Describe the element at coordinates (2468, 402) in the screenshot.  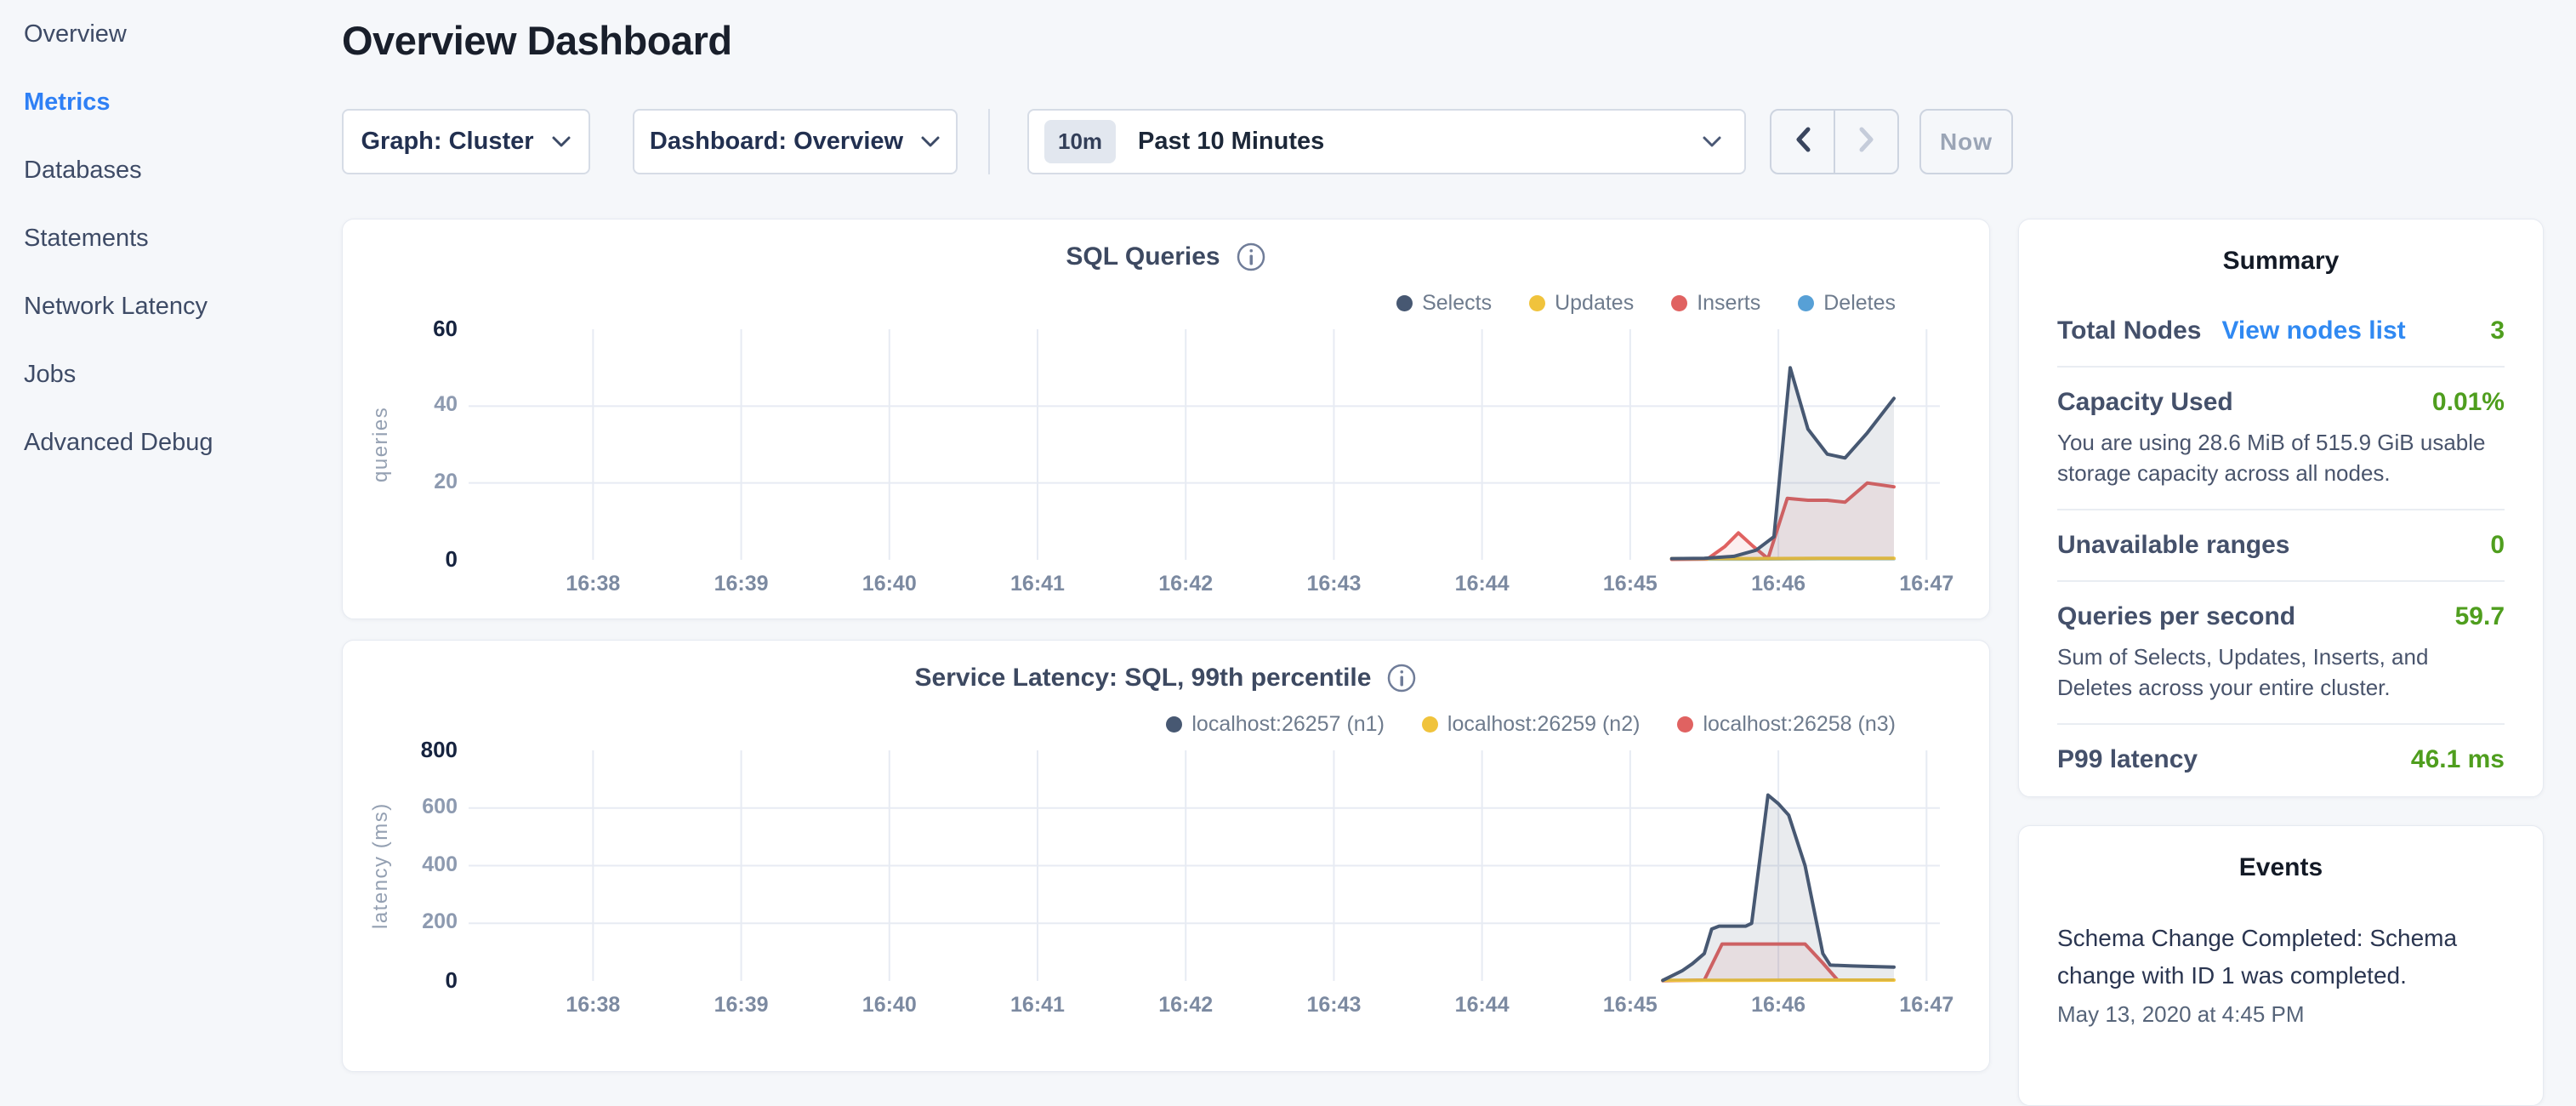
I see `summary-value: 0.01%` at that location.